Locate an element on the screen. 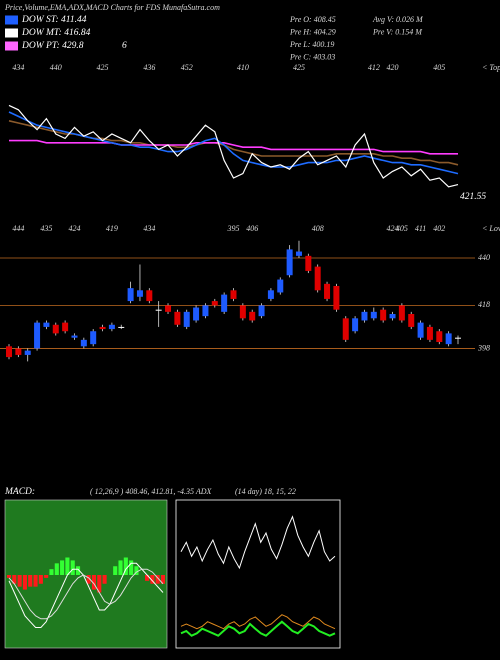 The width and height of the screenshot is (500, 660). low-label: 395 is located at coordinates (233, 228).